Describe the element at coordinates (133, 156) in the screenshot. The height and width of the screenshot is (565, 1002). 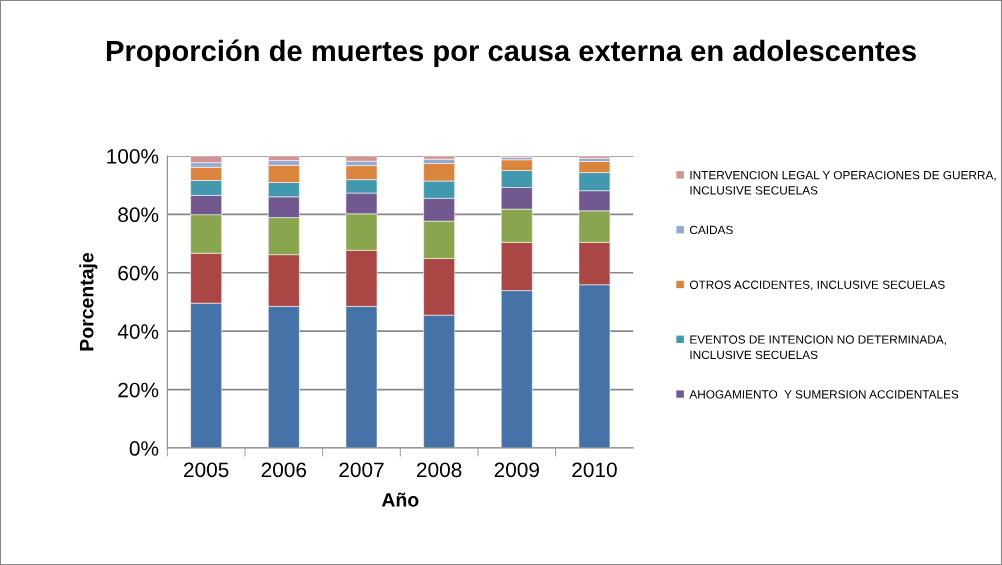
I see `y-tick-label: 100%` at that location.